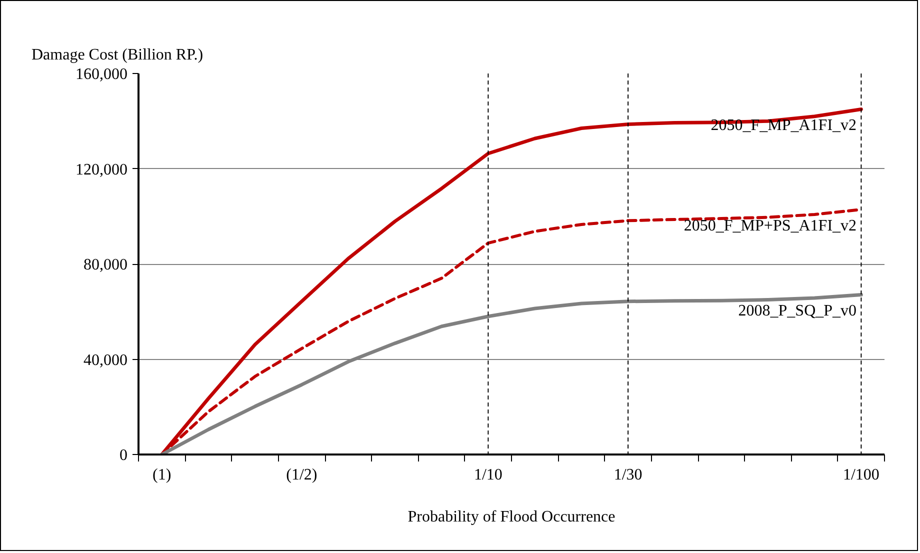 Image resolution: width=920 pixels, height=553 pixels. I want to click on x-tick-label: 1/10, so click(488, 475).